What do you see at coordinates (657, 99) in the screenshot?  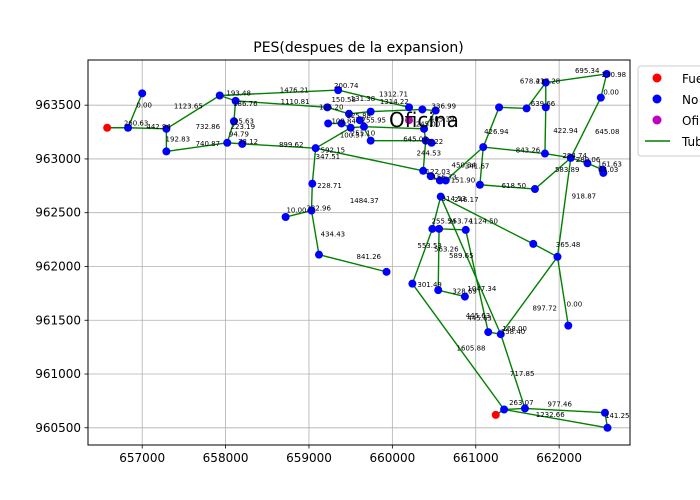 I see `legend-marker-nodes` at bounding box center [657, 99].